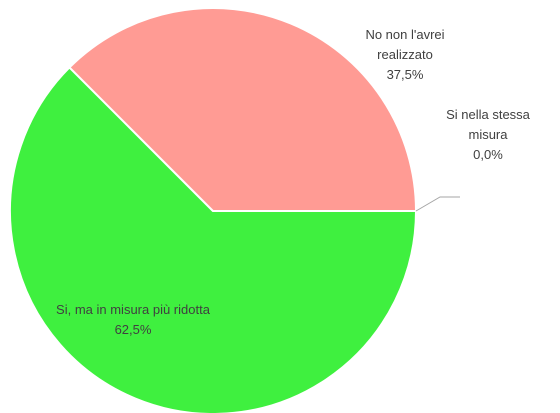  Describe the element at coordinates (133, 329) in the screenshot. I see `label-value: 62,5%` at that location.